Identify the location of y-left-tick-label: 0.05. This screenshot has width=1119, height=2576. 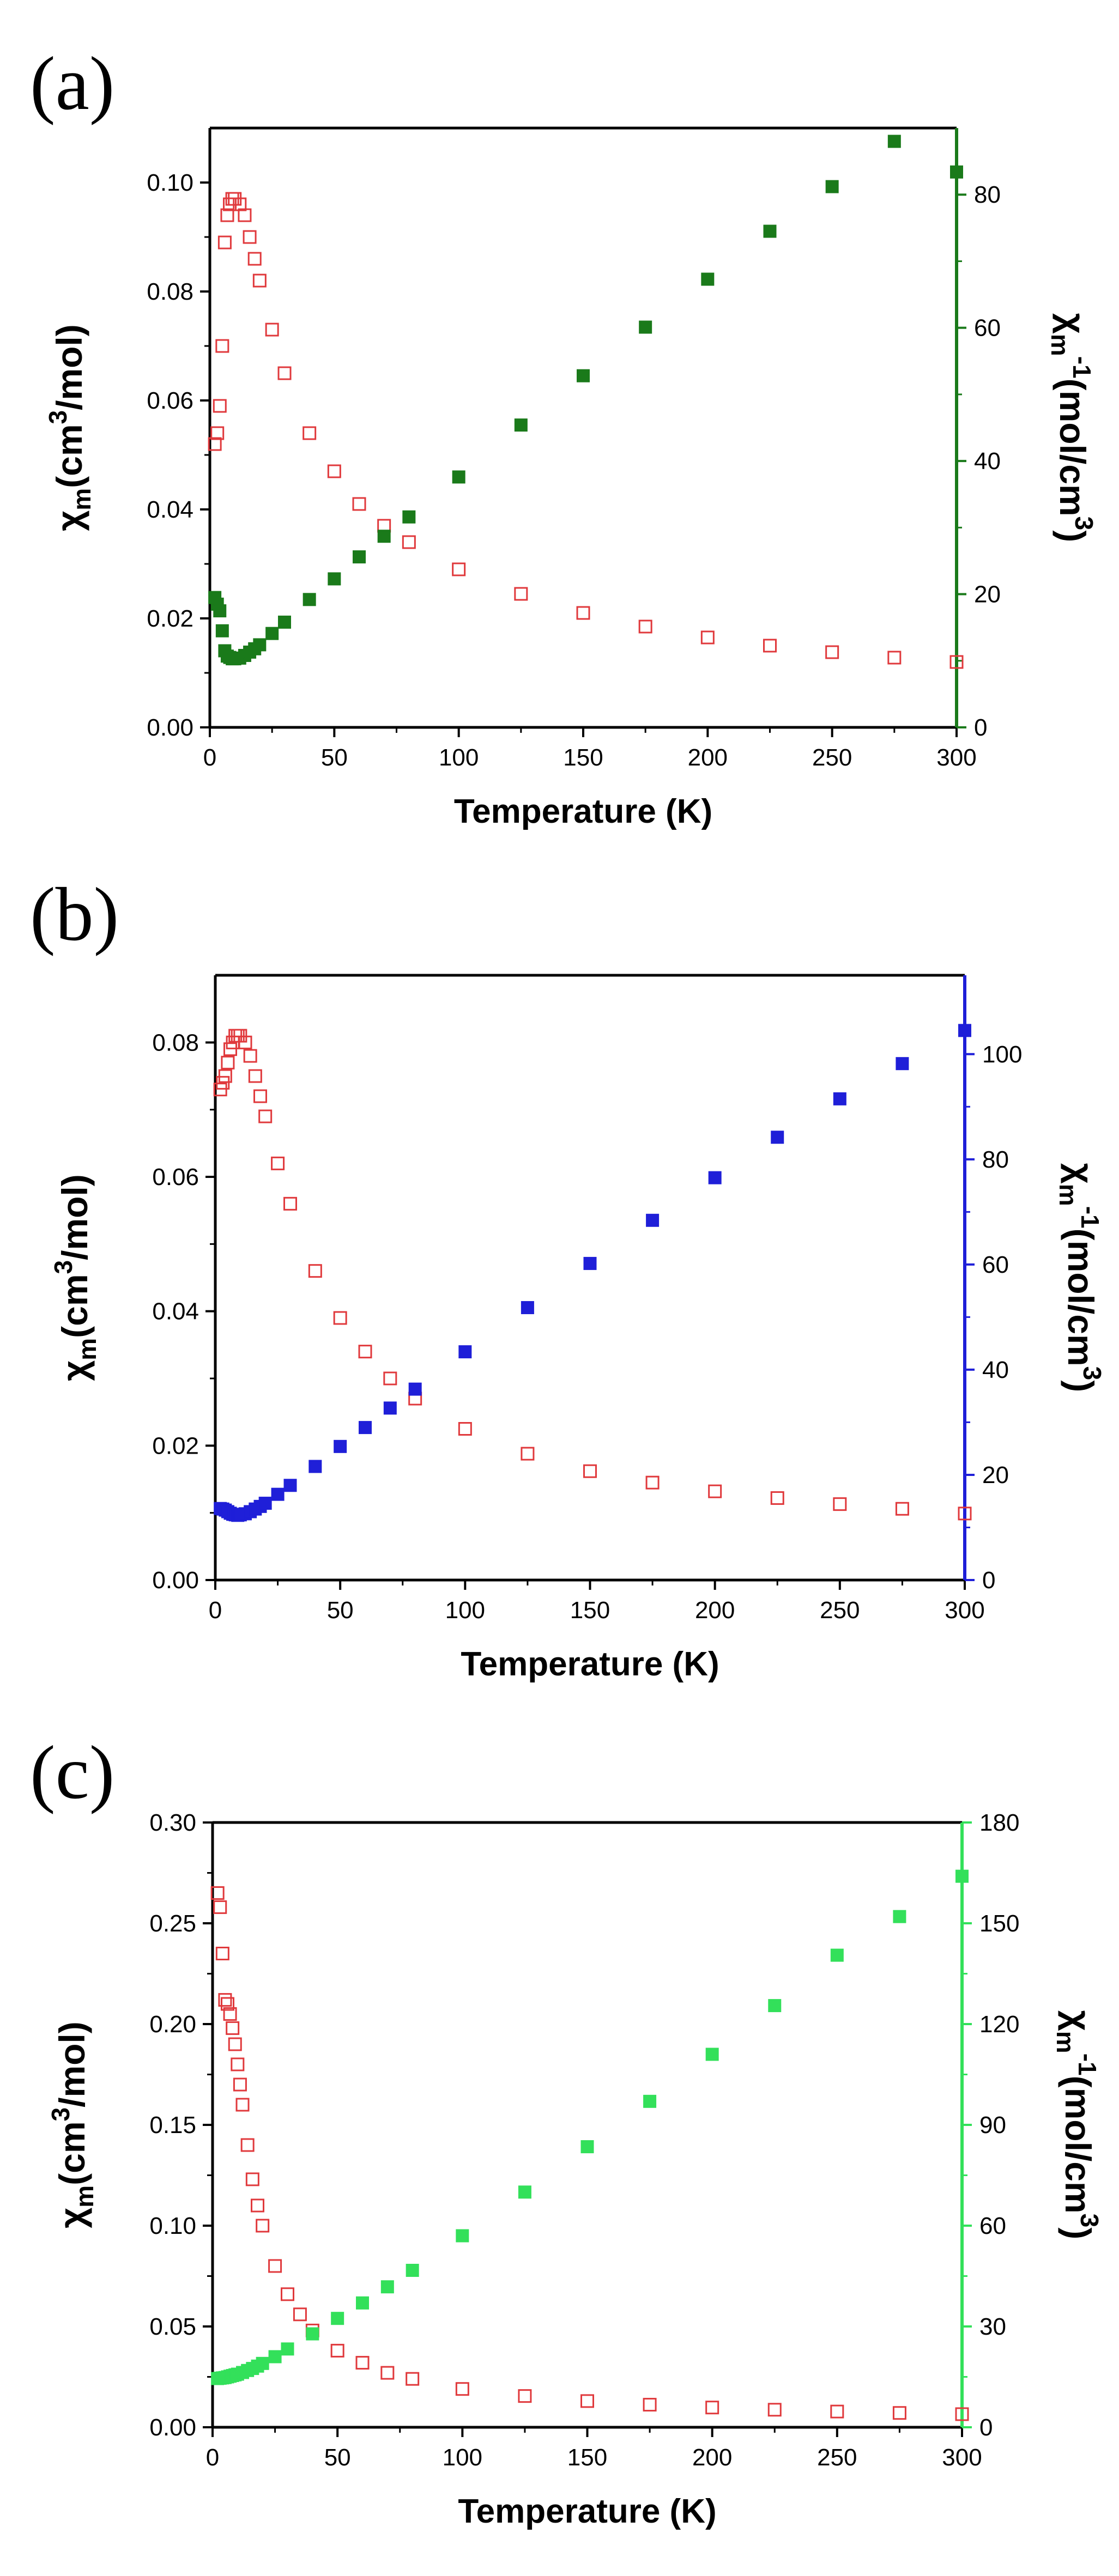
(172, 2326).